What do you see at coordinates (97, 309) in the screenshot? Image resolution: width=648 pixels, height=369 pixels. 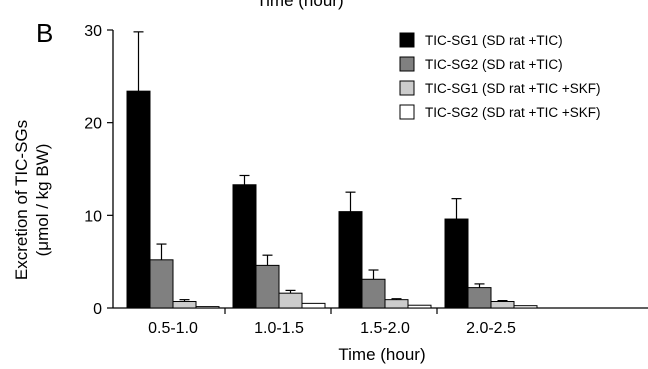 I see `y-tick-label: 0` at bounding box center [97, 309].